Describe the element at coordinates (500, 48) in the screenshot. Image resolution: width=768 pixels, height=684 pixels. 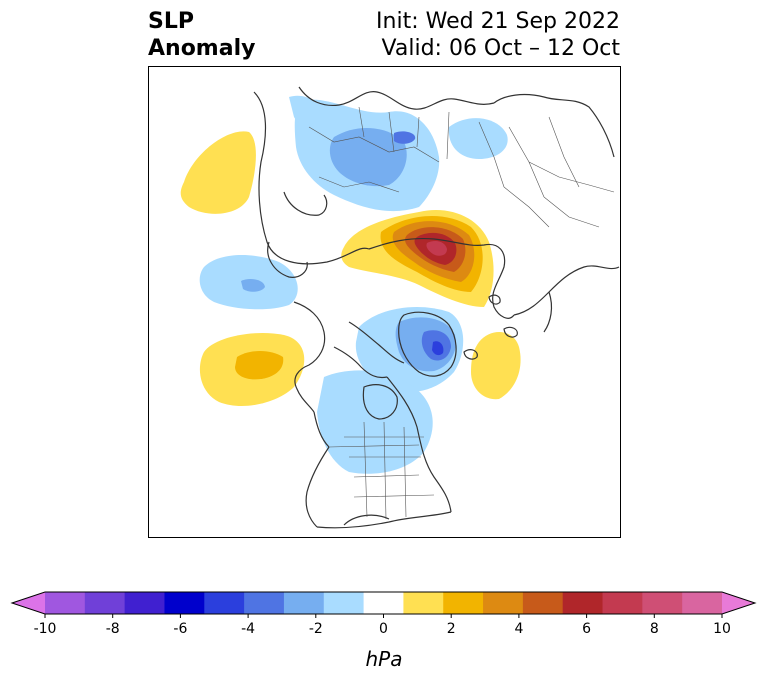
I see `valid-range: Valid: 06 Oct – 12 Oct` at that location.